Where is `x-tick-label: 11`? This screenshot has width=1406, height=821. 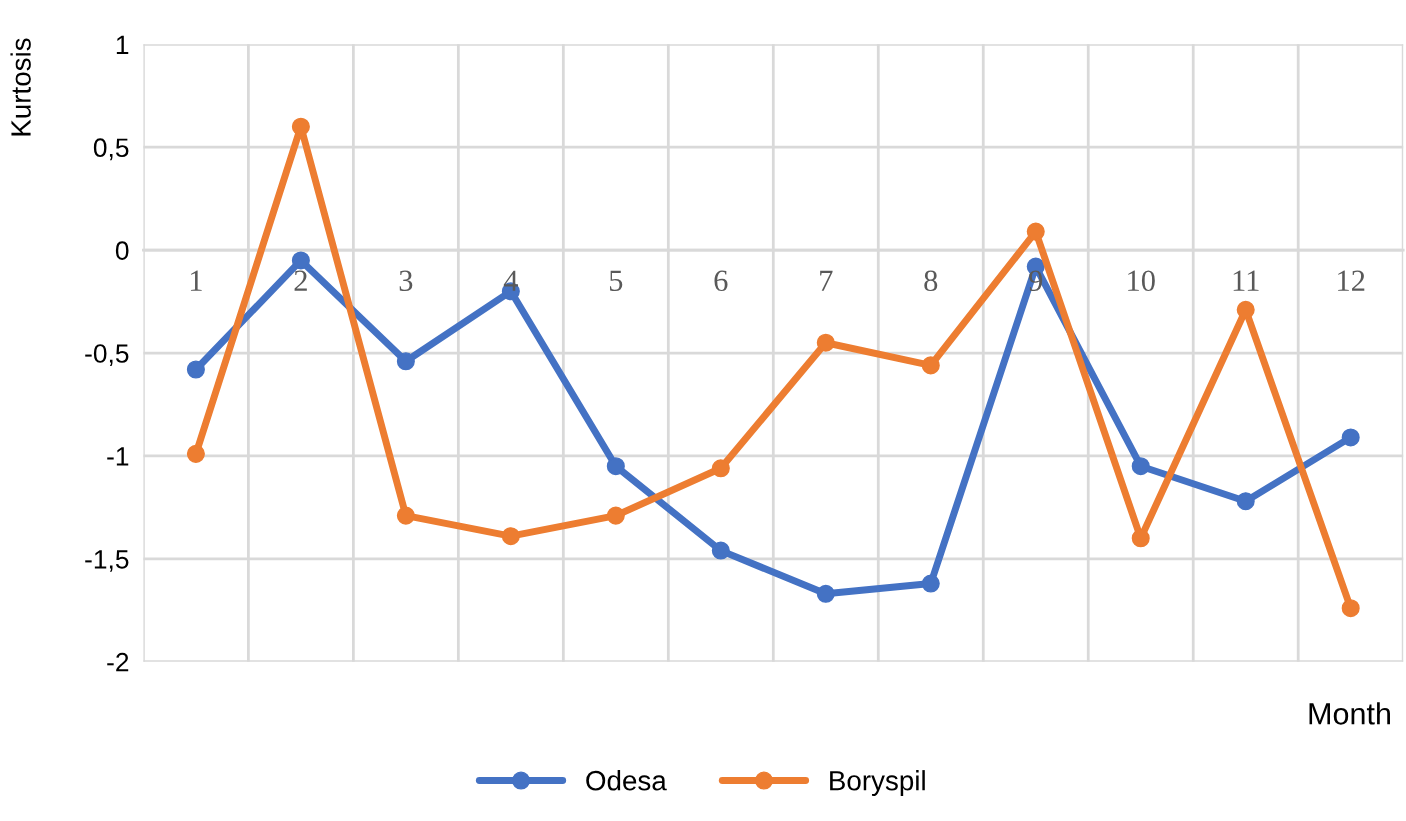 x-tick-label: 11 is located at coordinates (1246, 280).